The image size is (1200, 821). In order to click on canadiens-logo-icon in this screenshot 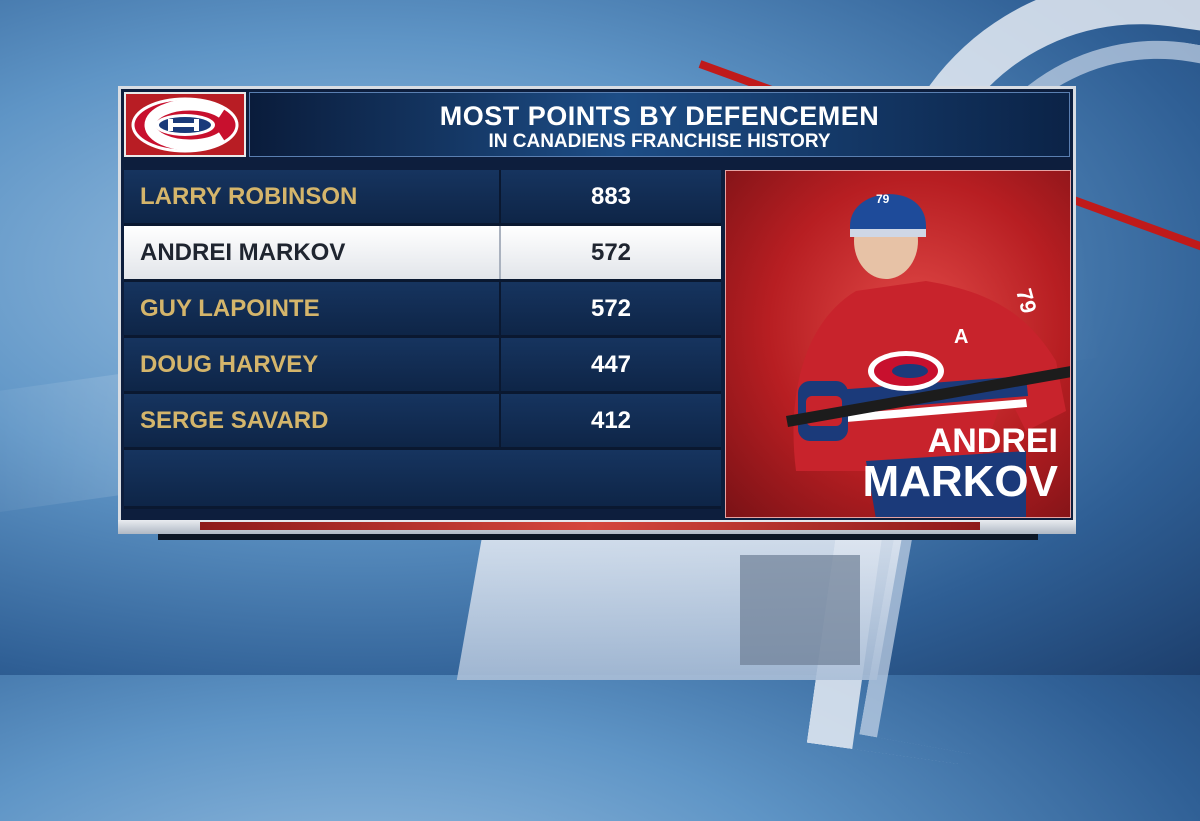, I will do `click(185, 124)`.